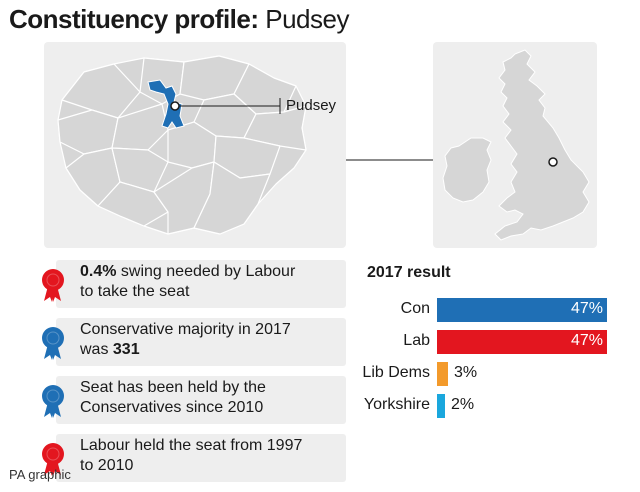 This screenshot has width=640, height=492. I want to click on pudsey-marker, so click(175, 106).